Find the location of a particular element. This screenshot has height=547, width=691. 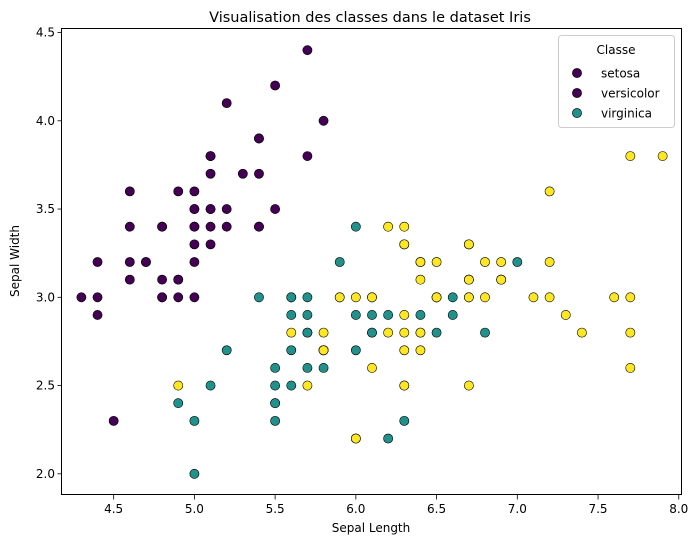

x-axis-title: Sepal Length is located at coordinates (371, 528).